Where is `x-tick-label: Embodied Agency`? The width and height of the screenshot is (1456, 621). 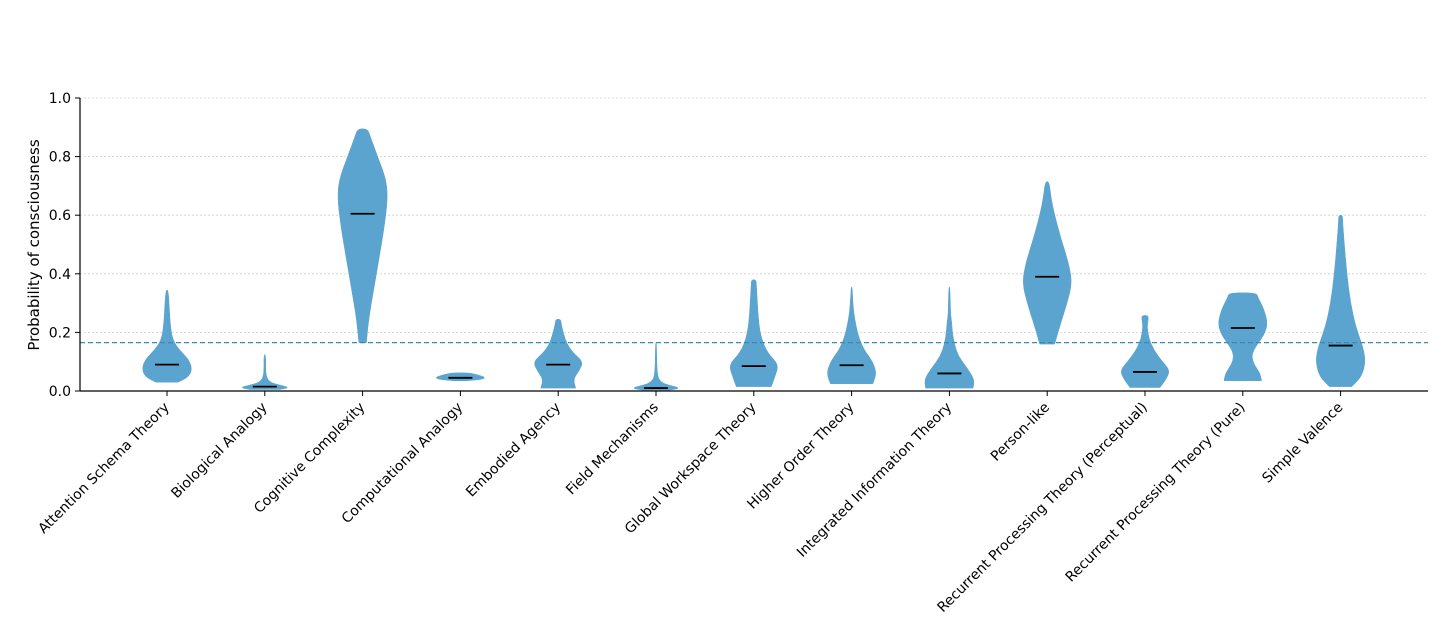 x-tick-label: Embodied Agency is located at coordinates (513, 450).